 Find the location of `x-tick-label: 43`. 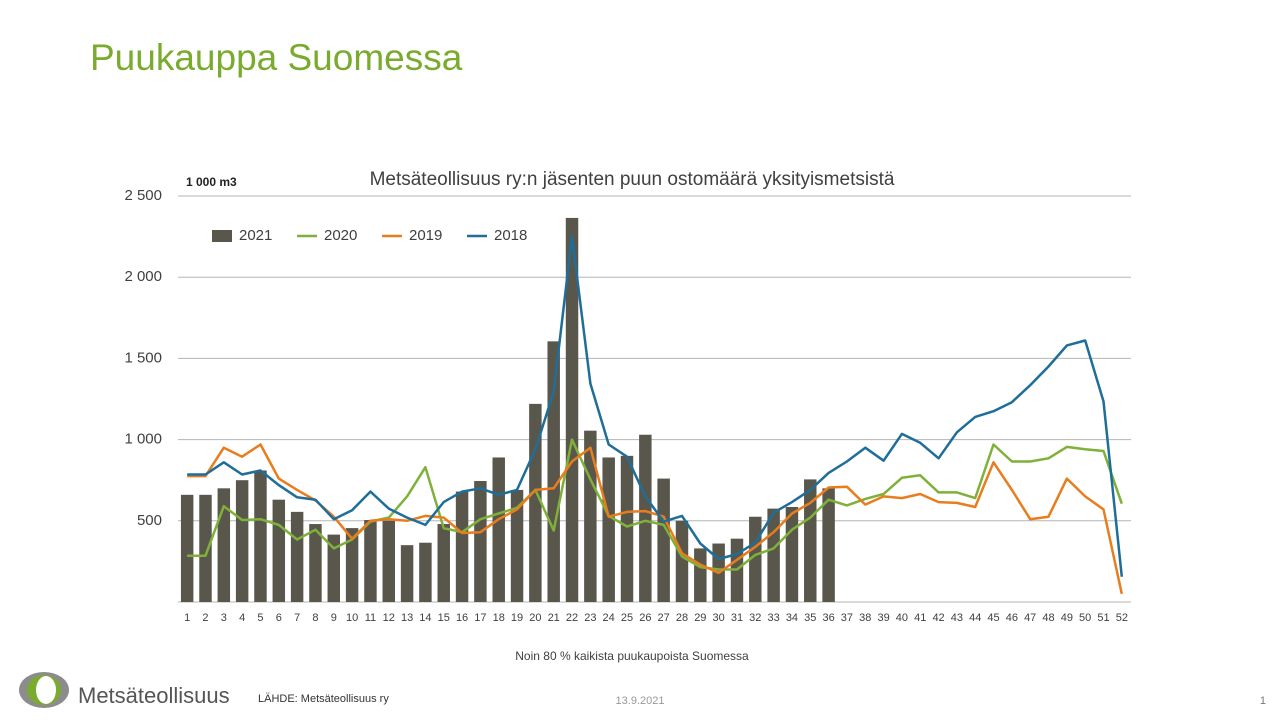

x-tick-label: 43 is located at coordinates (957, 618).